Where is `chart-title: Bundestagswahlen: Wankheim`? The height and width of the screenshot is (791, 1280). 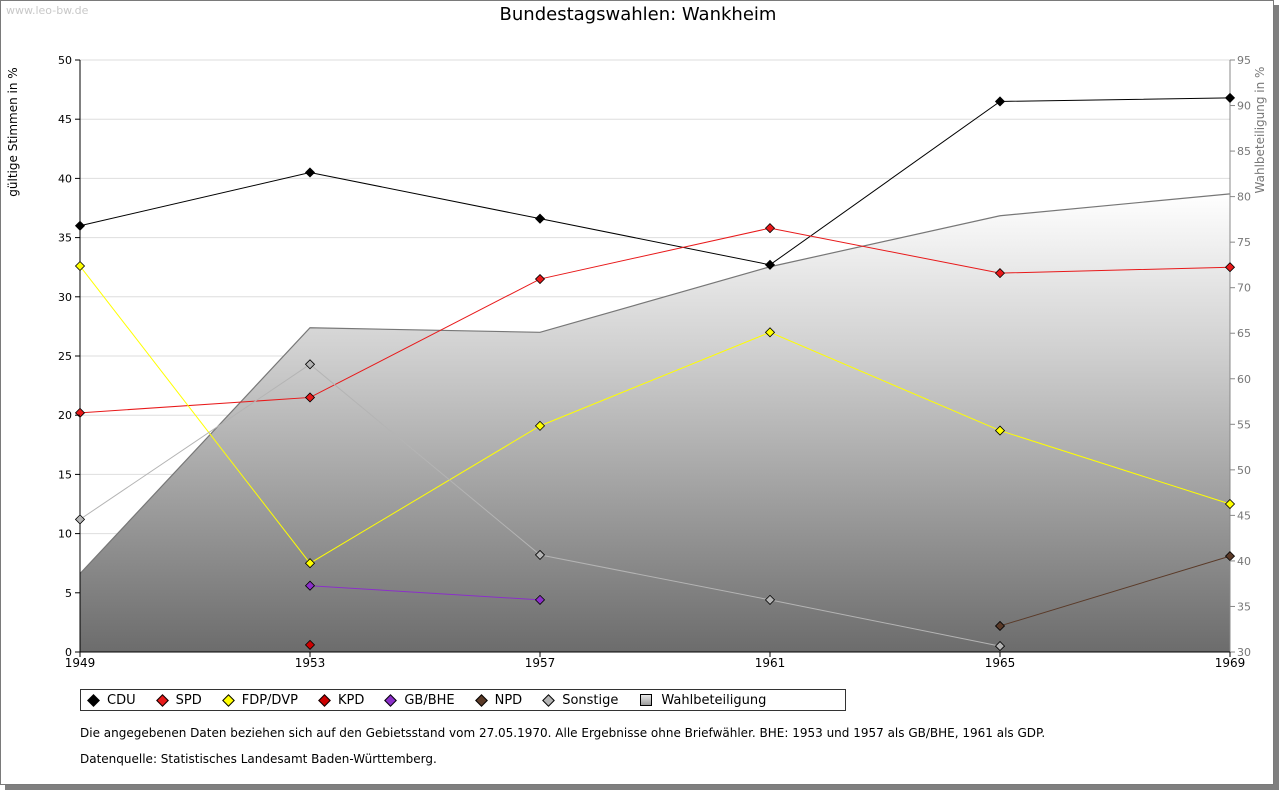
chart-title: Bundestagswahlen: Wankheim is located at coordinates (638, 14).